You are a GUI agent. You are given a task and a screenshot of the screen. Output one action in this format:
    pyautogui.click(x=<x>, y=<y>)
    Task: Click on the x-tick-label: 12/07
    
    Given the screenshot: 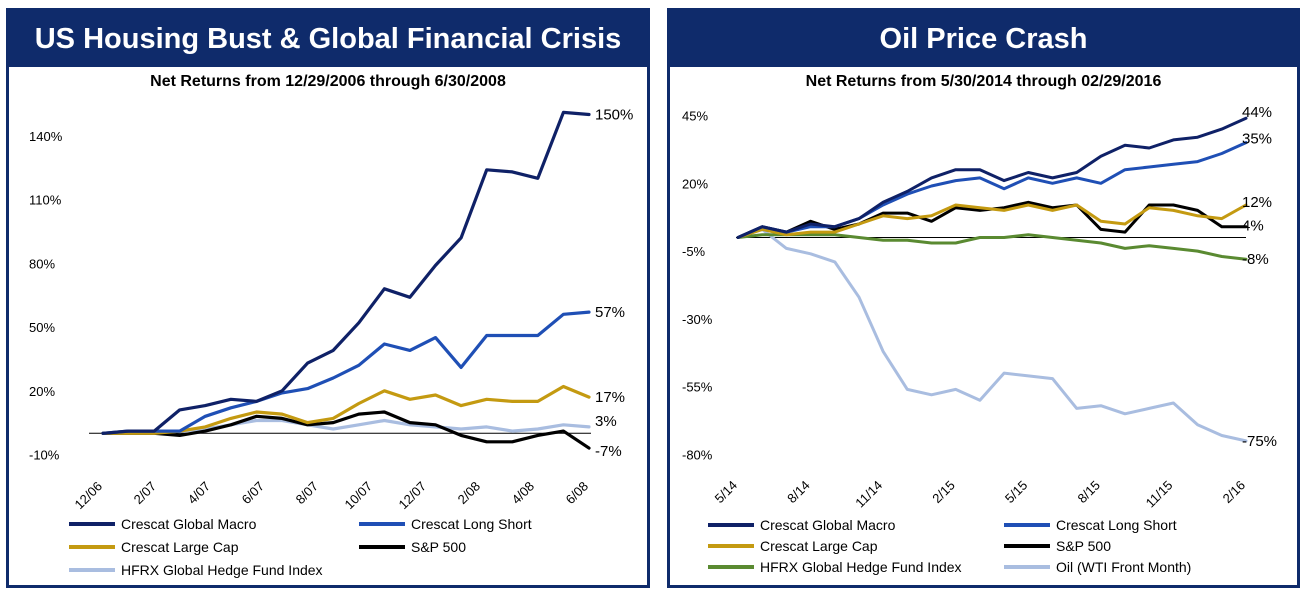 What is the action you would take?
    pyautogui.click(x=413, y=496)
    